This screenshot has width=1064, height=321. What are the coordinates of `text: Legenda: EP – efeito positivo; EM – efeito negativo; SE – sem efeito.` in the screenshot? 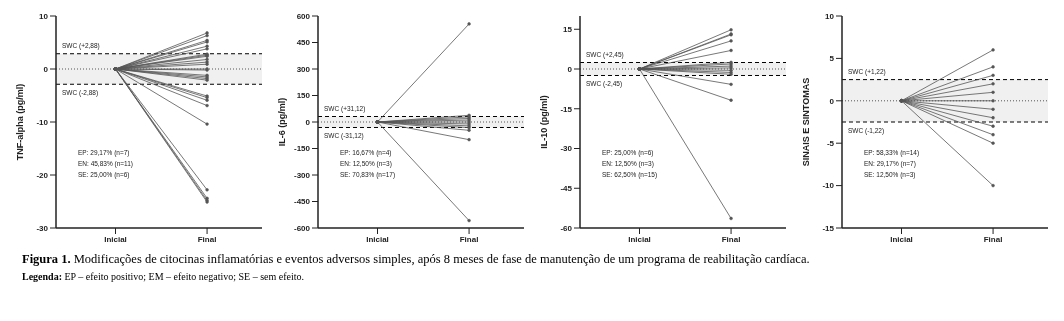 It's located at (164, 276).